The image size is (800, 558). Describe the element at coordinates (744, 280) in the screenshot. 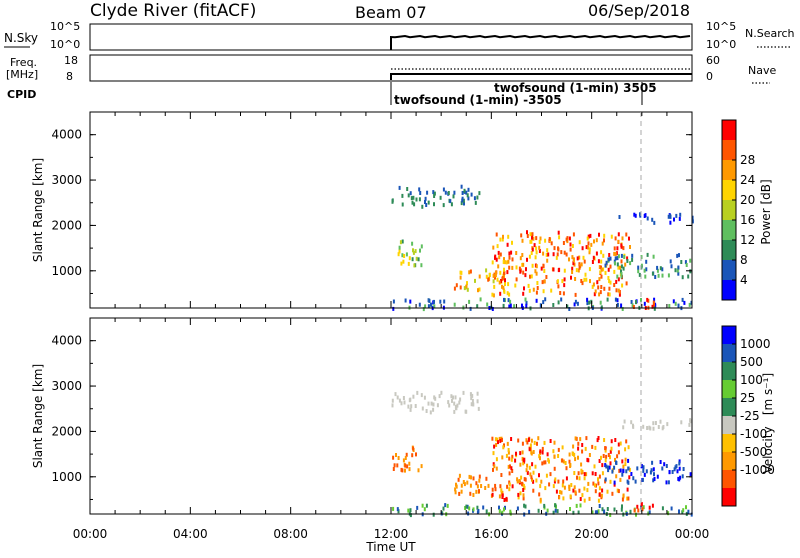

I see `colorbar-tick-label: 4` at that location.